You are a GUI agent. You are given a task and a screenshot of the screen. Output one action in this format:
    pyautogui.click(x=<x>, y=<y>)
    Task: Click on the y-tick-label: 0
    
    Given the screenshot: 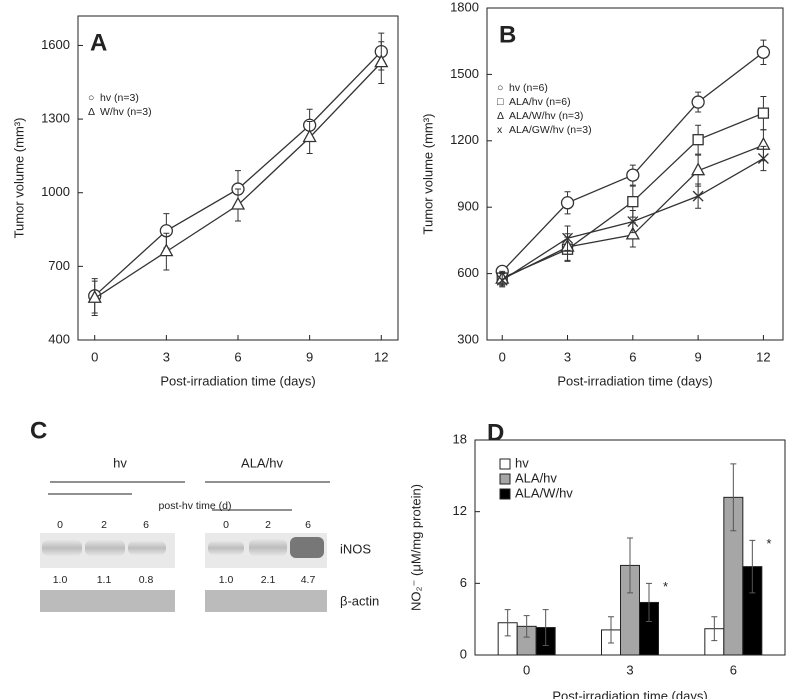 What is the action you would take?
    pyautogui.click(x=463, y=653)
    